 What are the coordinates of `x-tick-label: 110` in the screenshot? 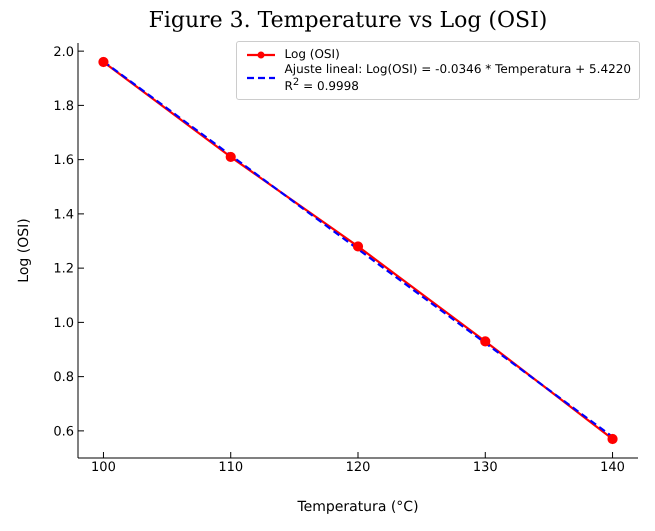 It's located at (231, 468).